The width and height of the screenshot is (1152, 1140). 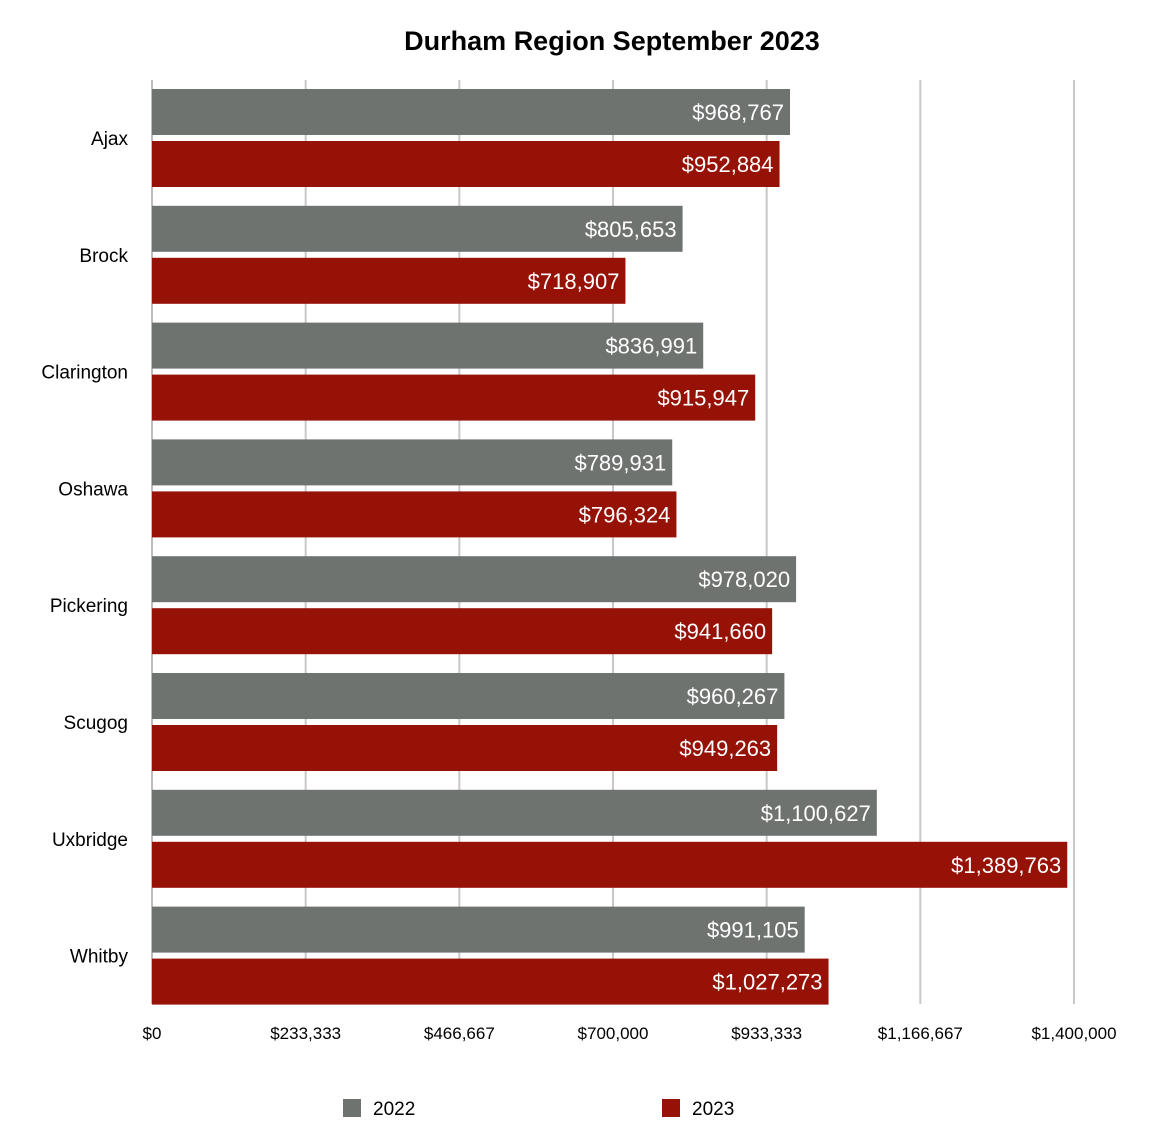 What do you see at coordinates (612, 41) in the screenshot?
I see `chart-title: Durham Region September 2023` at bounding box center [612, 41].